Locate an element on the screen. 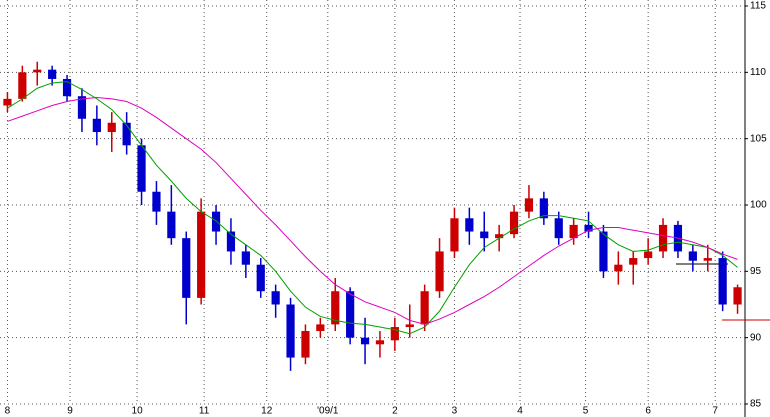  x-tick-label: 5 is located at coordinates (586, 411).